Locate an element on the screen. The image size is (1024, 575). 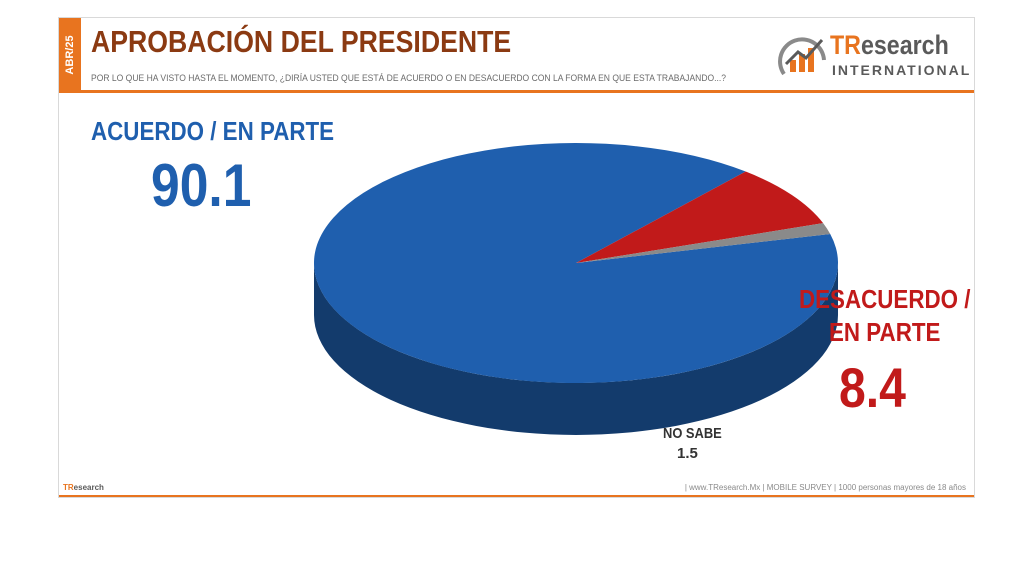
footer-divider is located at coordinates (516, 496).